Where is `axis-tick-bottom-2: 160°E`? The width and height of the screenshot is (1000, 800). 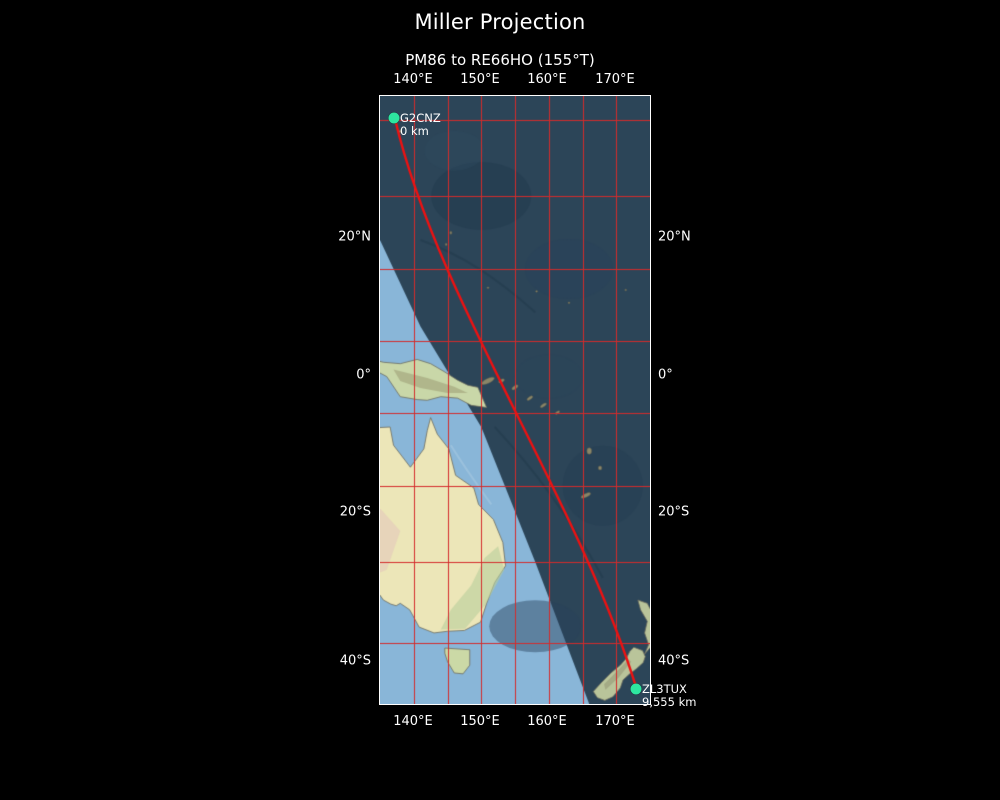 axis-tick-bottom-2: 160°E is located at coordinates (547, 721).